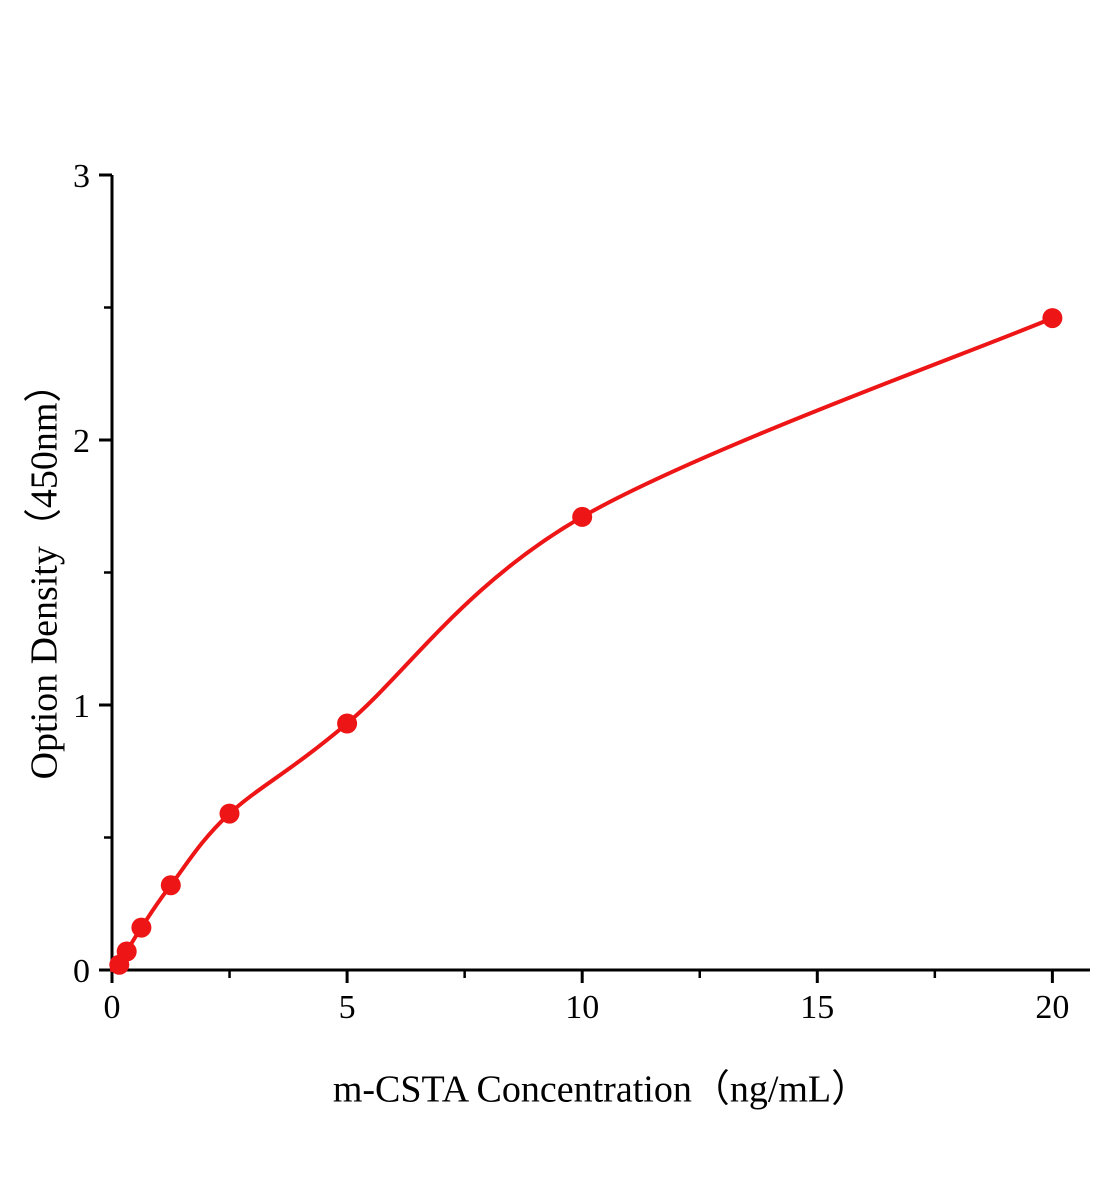 This screenshot has width=1104, height=1200. Describe the element at coordinates (44, 572) in the screenshot. I see `y-axis-title: Option Density（450nm）` at that location.